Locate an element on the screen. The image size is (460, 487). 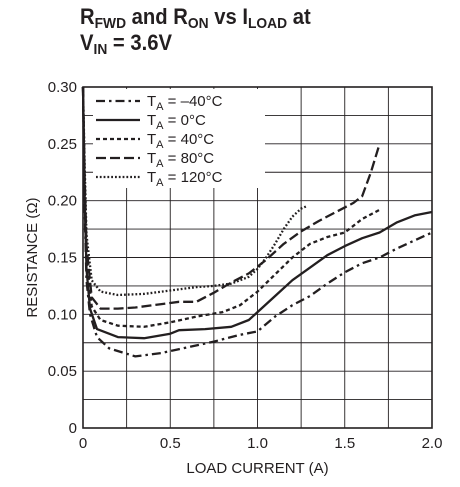
x-axis-label: LOAD CURRENT (A) is located at coordinates (257, 468).